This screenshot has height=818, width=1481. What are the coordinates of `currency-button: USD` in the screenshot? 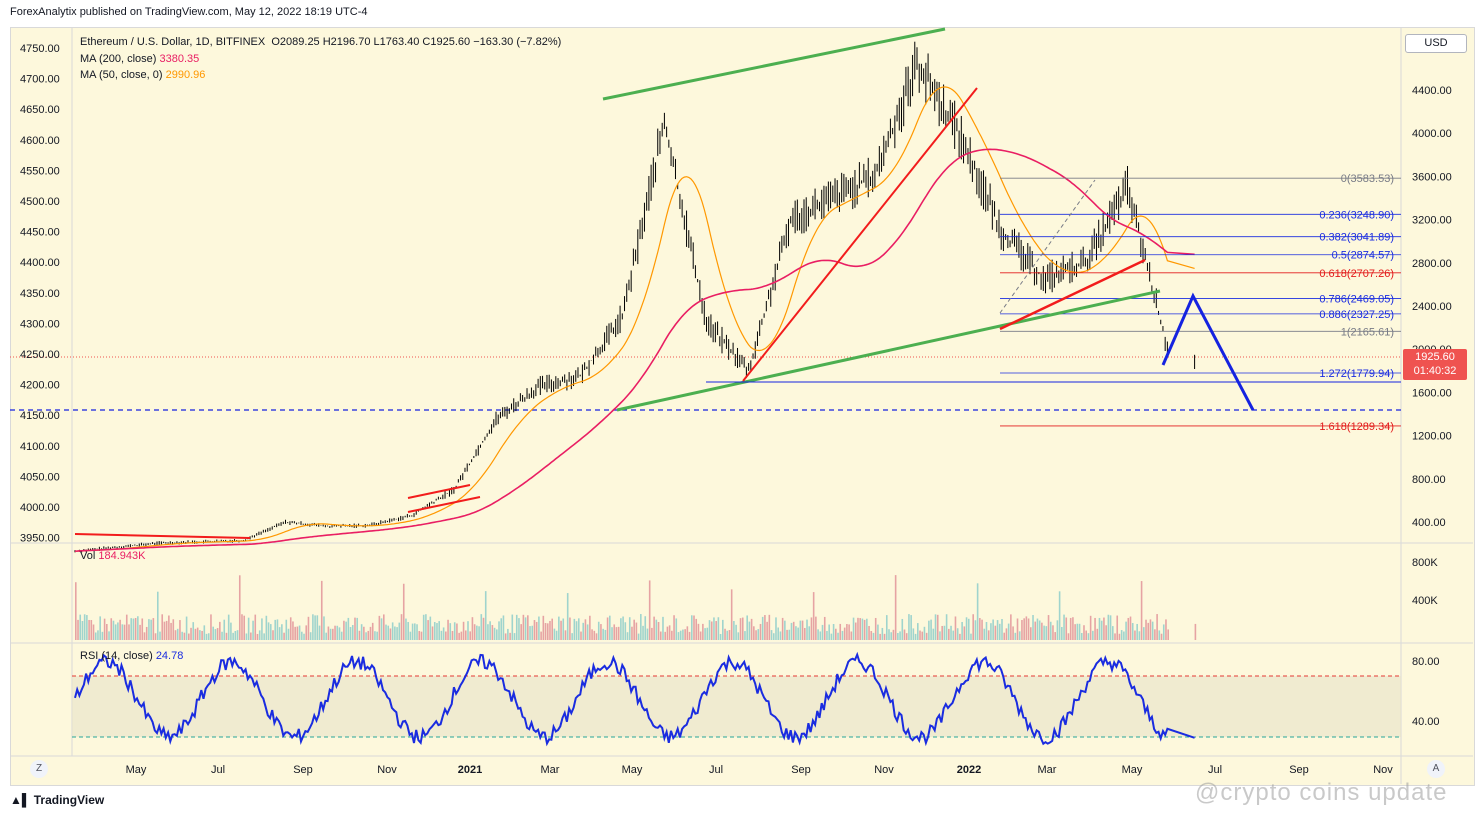 It's located at (1436, 43).